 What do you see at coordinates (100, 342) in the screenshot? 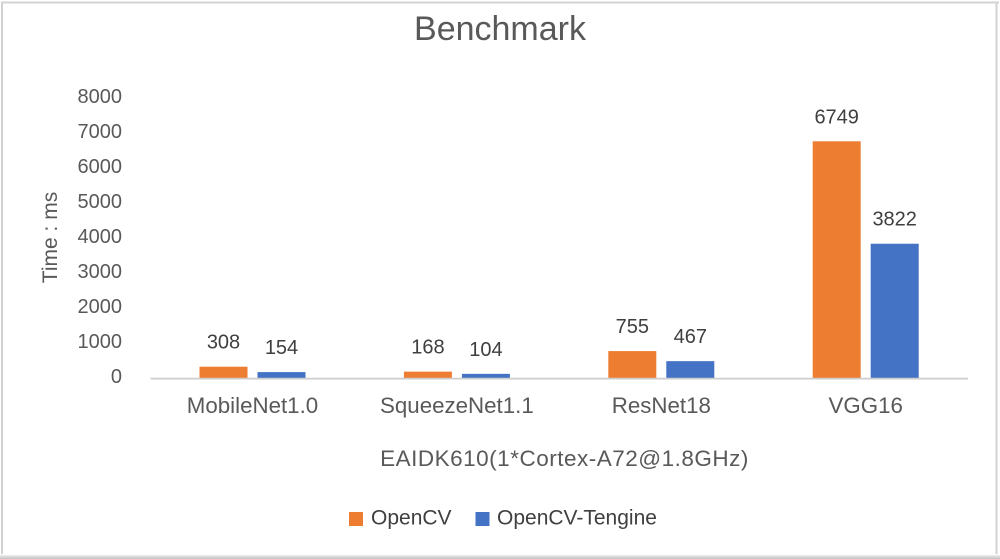
I see `svg-text: 1000` at bounding box center [100, 342].